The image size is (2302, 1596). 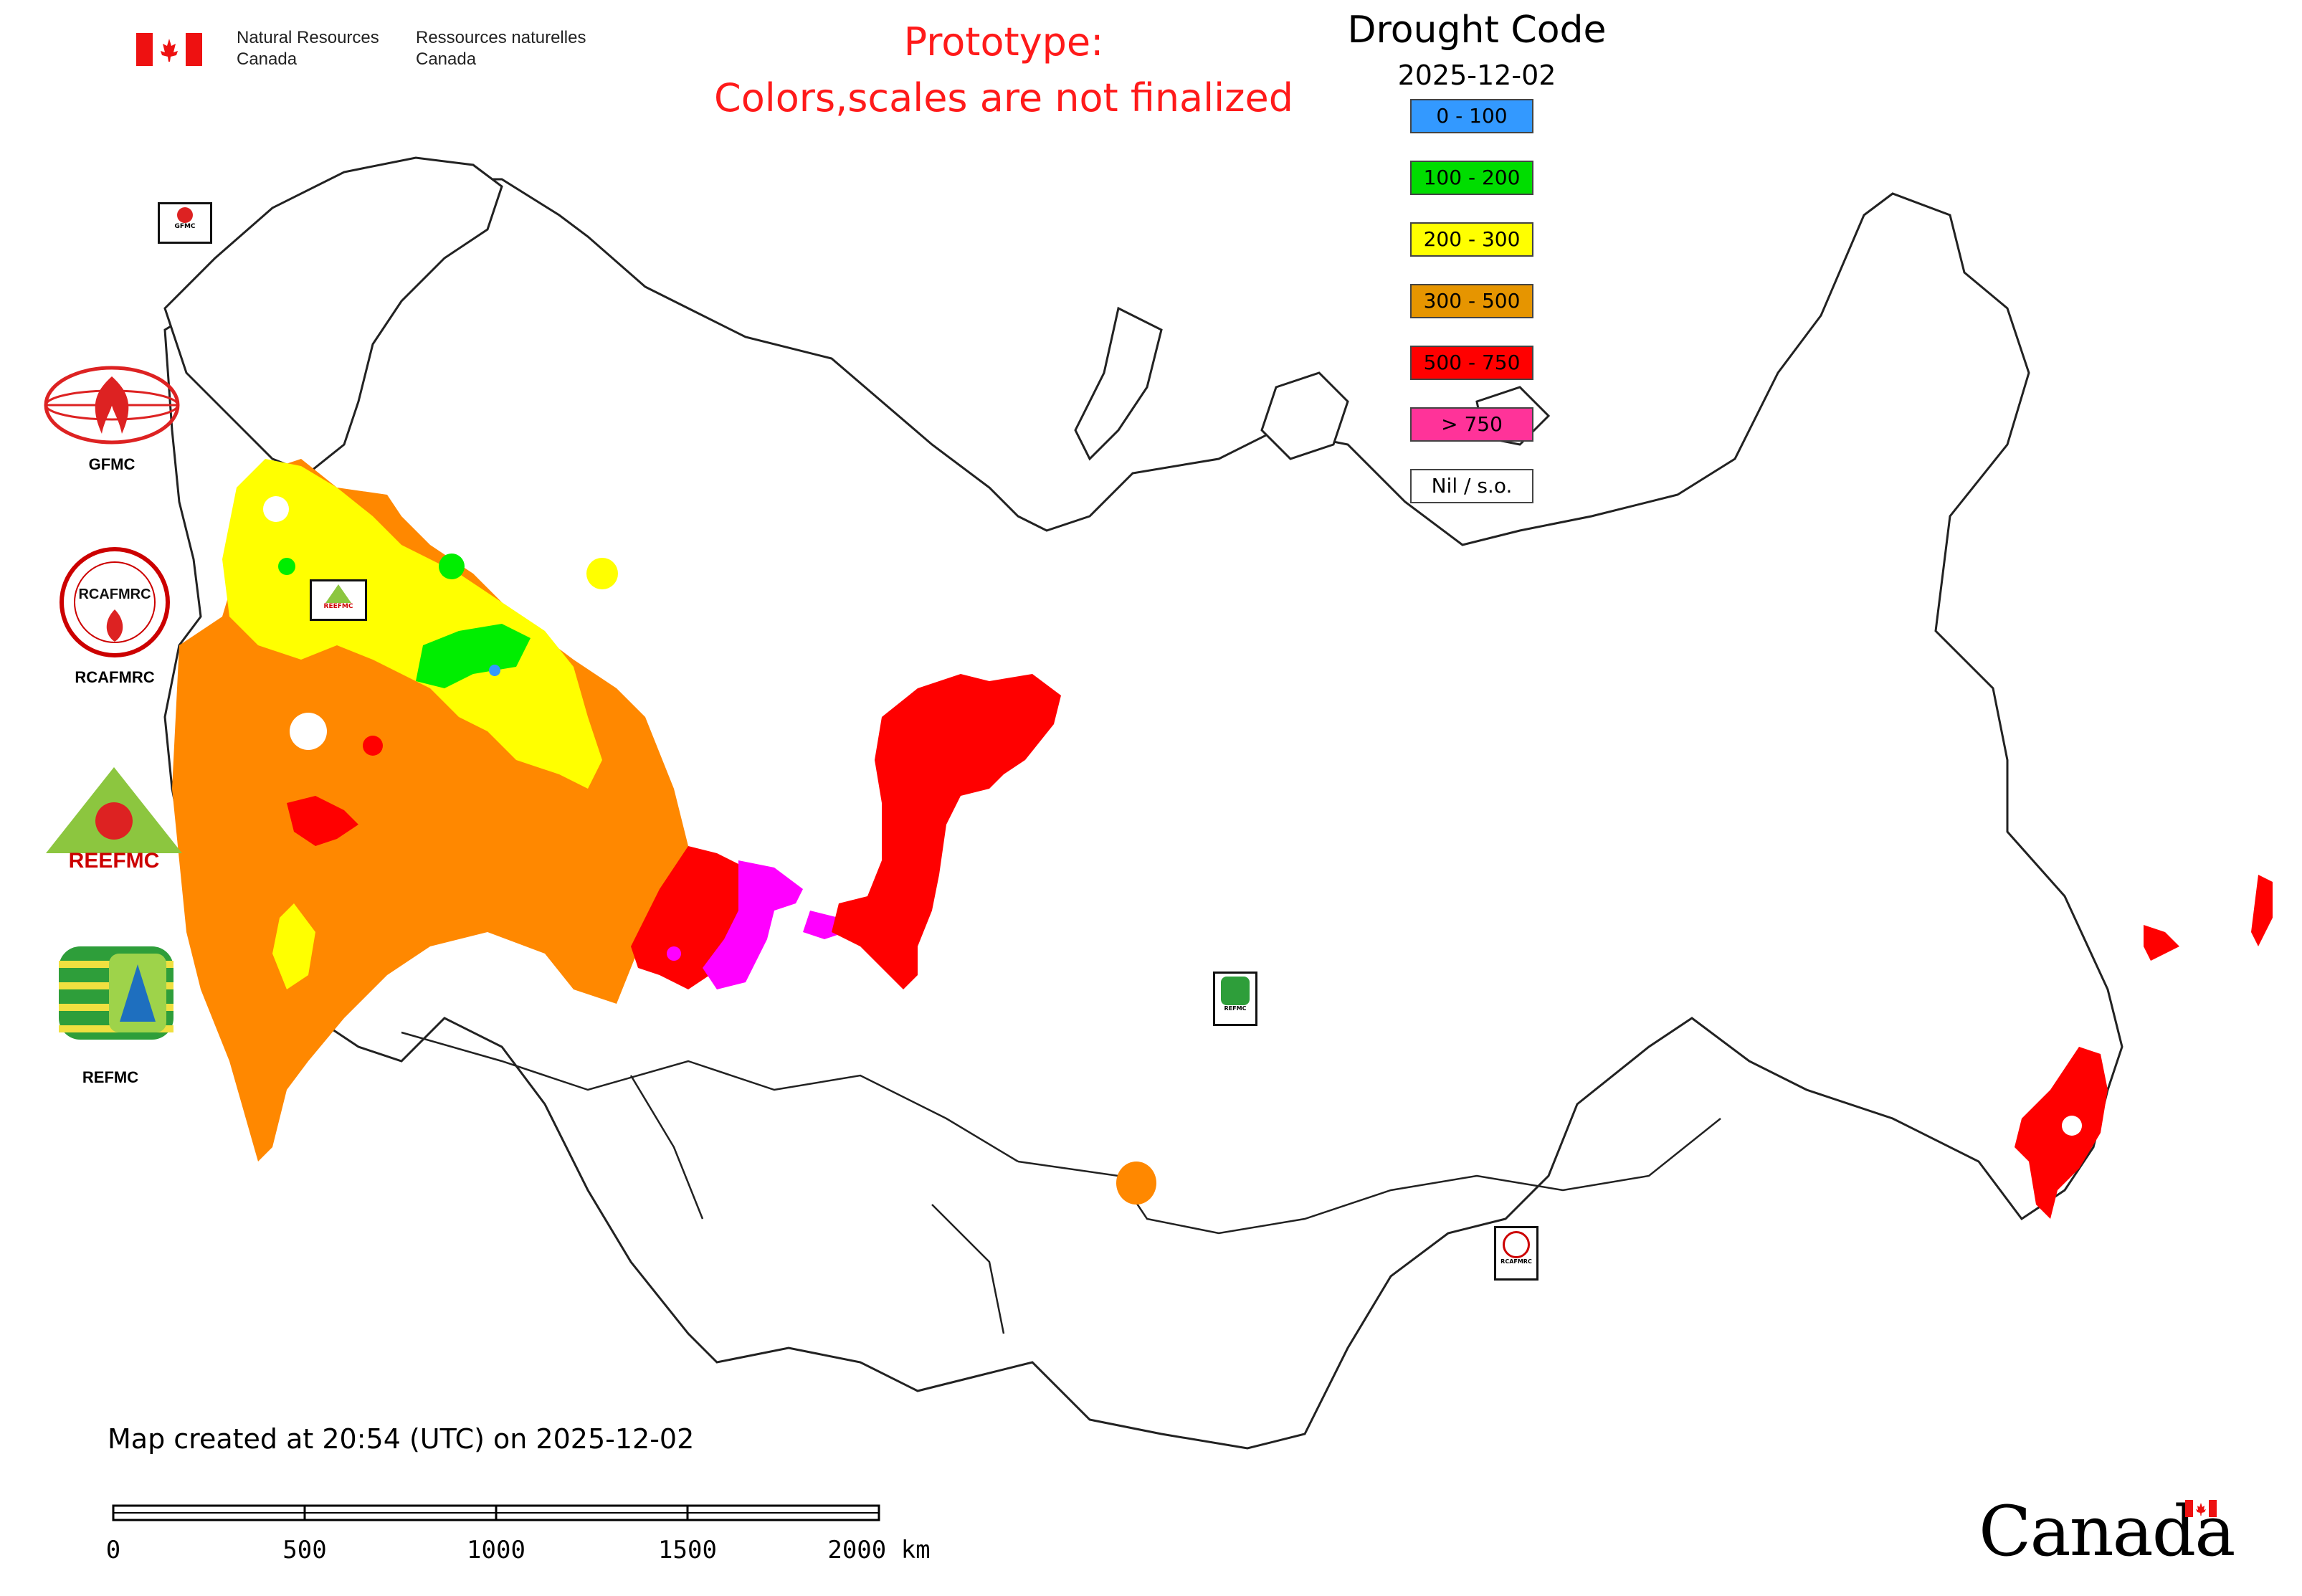 What do you see at coordinates (688, 1550) in the screenshot?
I see `scale-label-1500: 1500` at bounding box center [688, 1550].